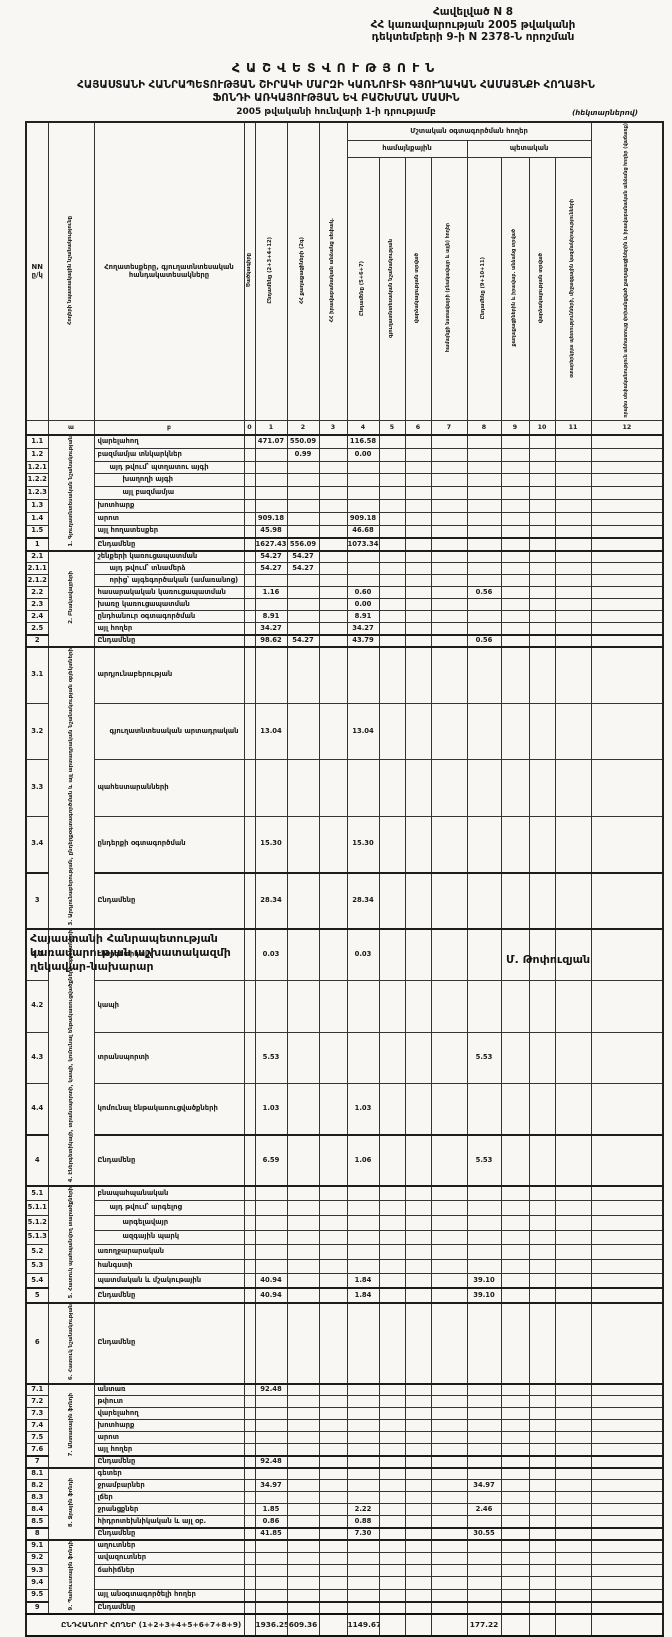 This screenshot has height=1637, width=672. I want to click on table-row: 8.2 ջրամբարներ 34.97 34.97, so click(344, 1486).